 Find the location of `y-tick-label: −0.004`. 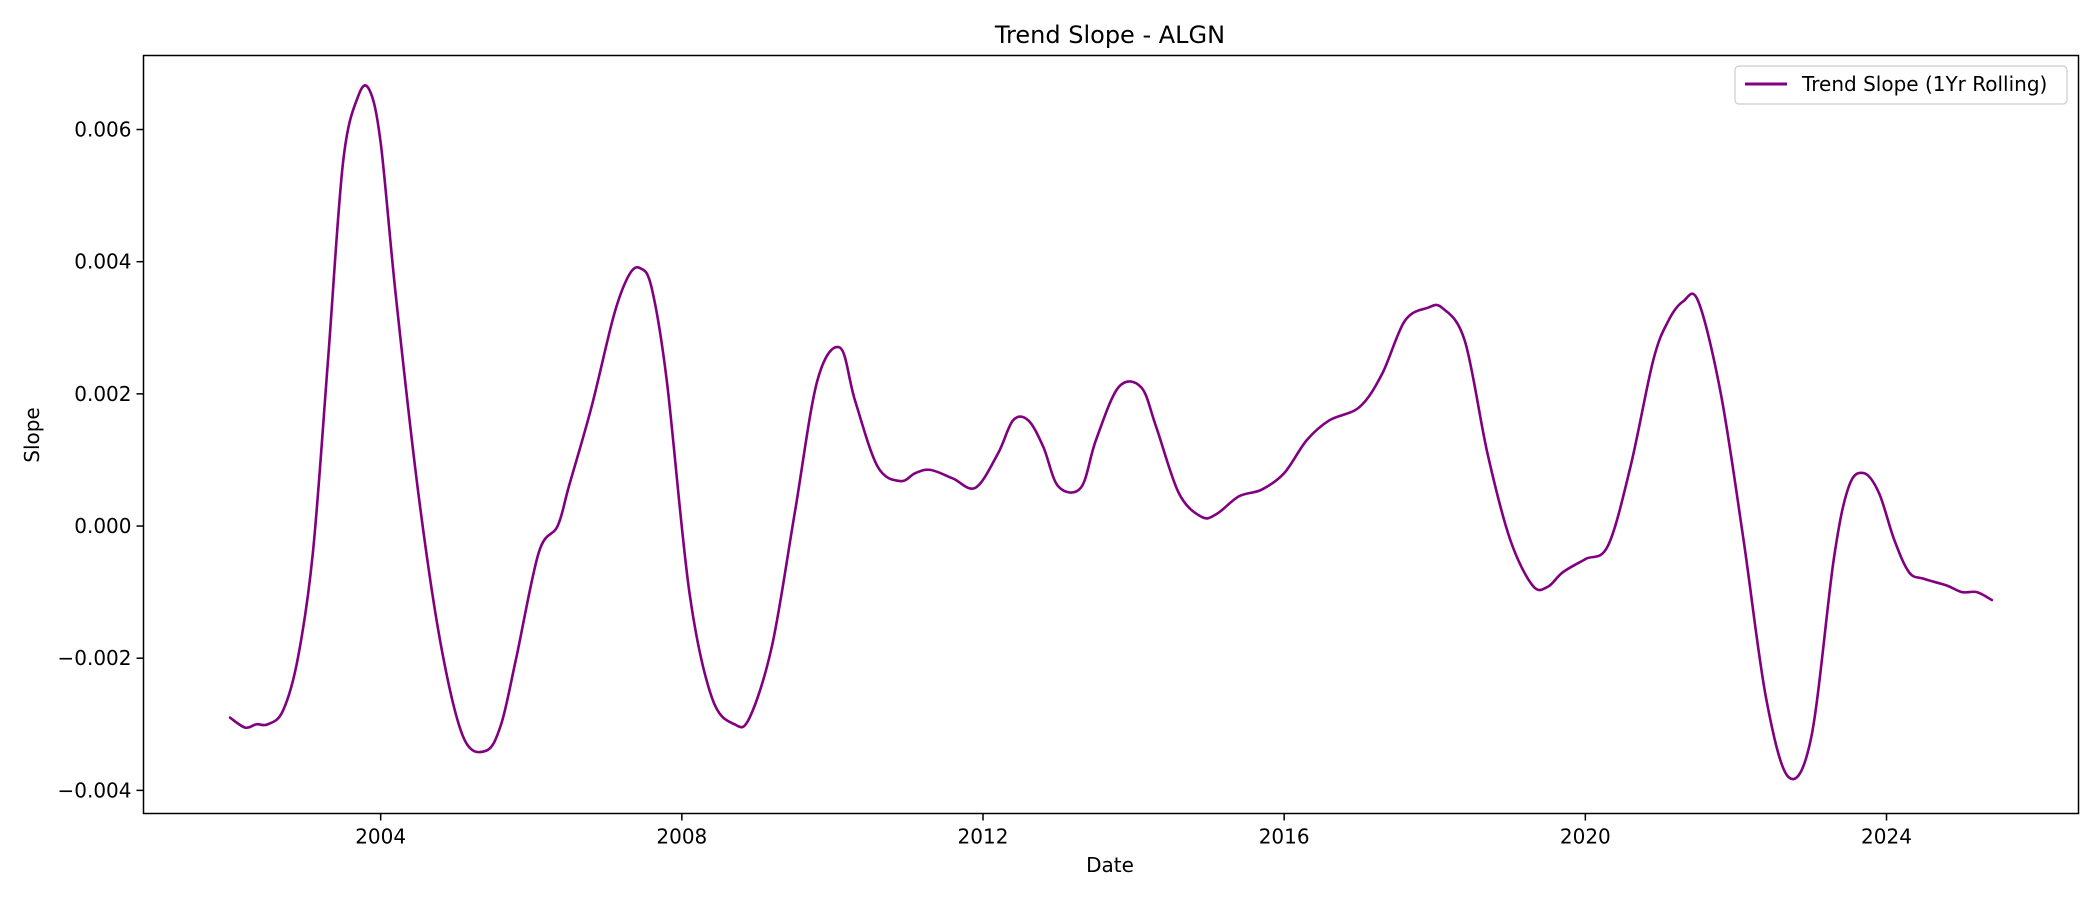

y-tick-label: −0.004 is located at coordinates (94, 790).